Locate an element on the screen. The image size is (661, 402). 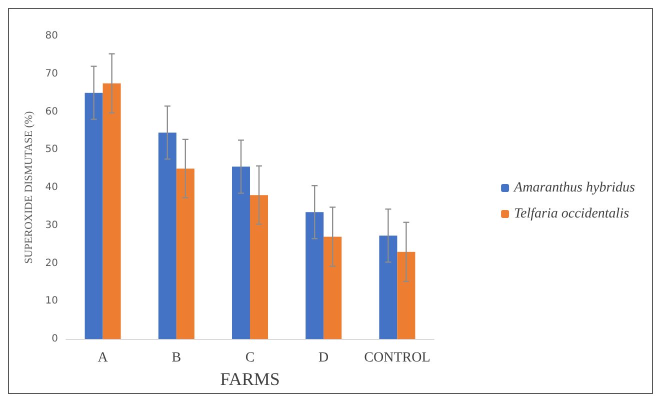
y-tick-label: 50 is located at coordinates (51, 150).